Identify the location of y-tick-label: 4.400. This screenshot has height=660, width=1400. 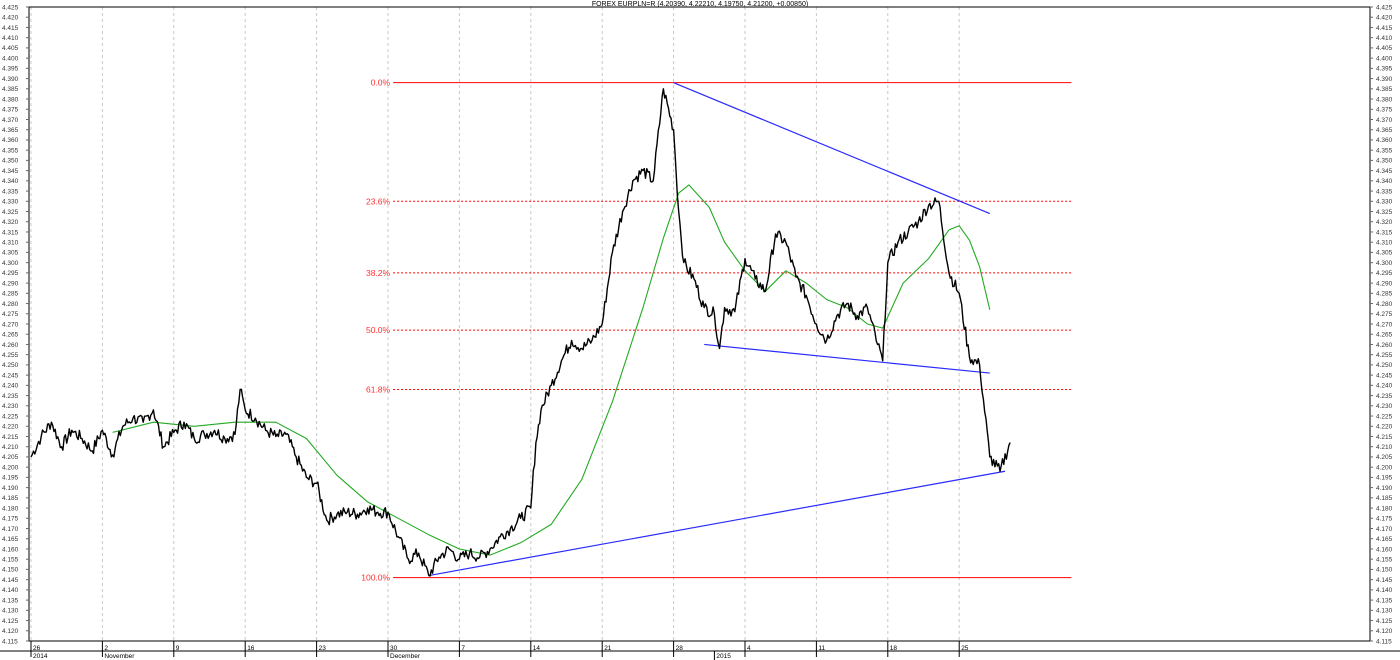
(1384, 58).